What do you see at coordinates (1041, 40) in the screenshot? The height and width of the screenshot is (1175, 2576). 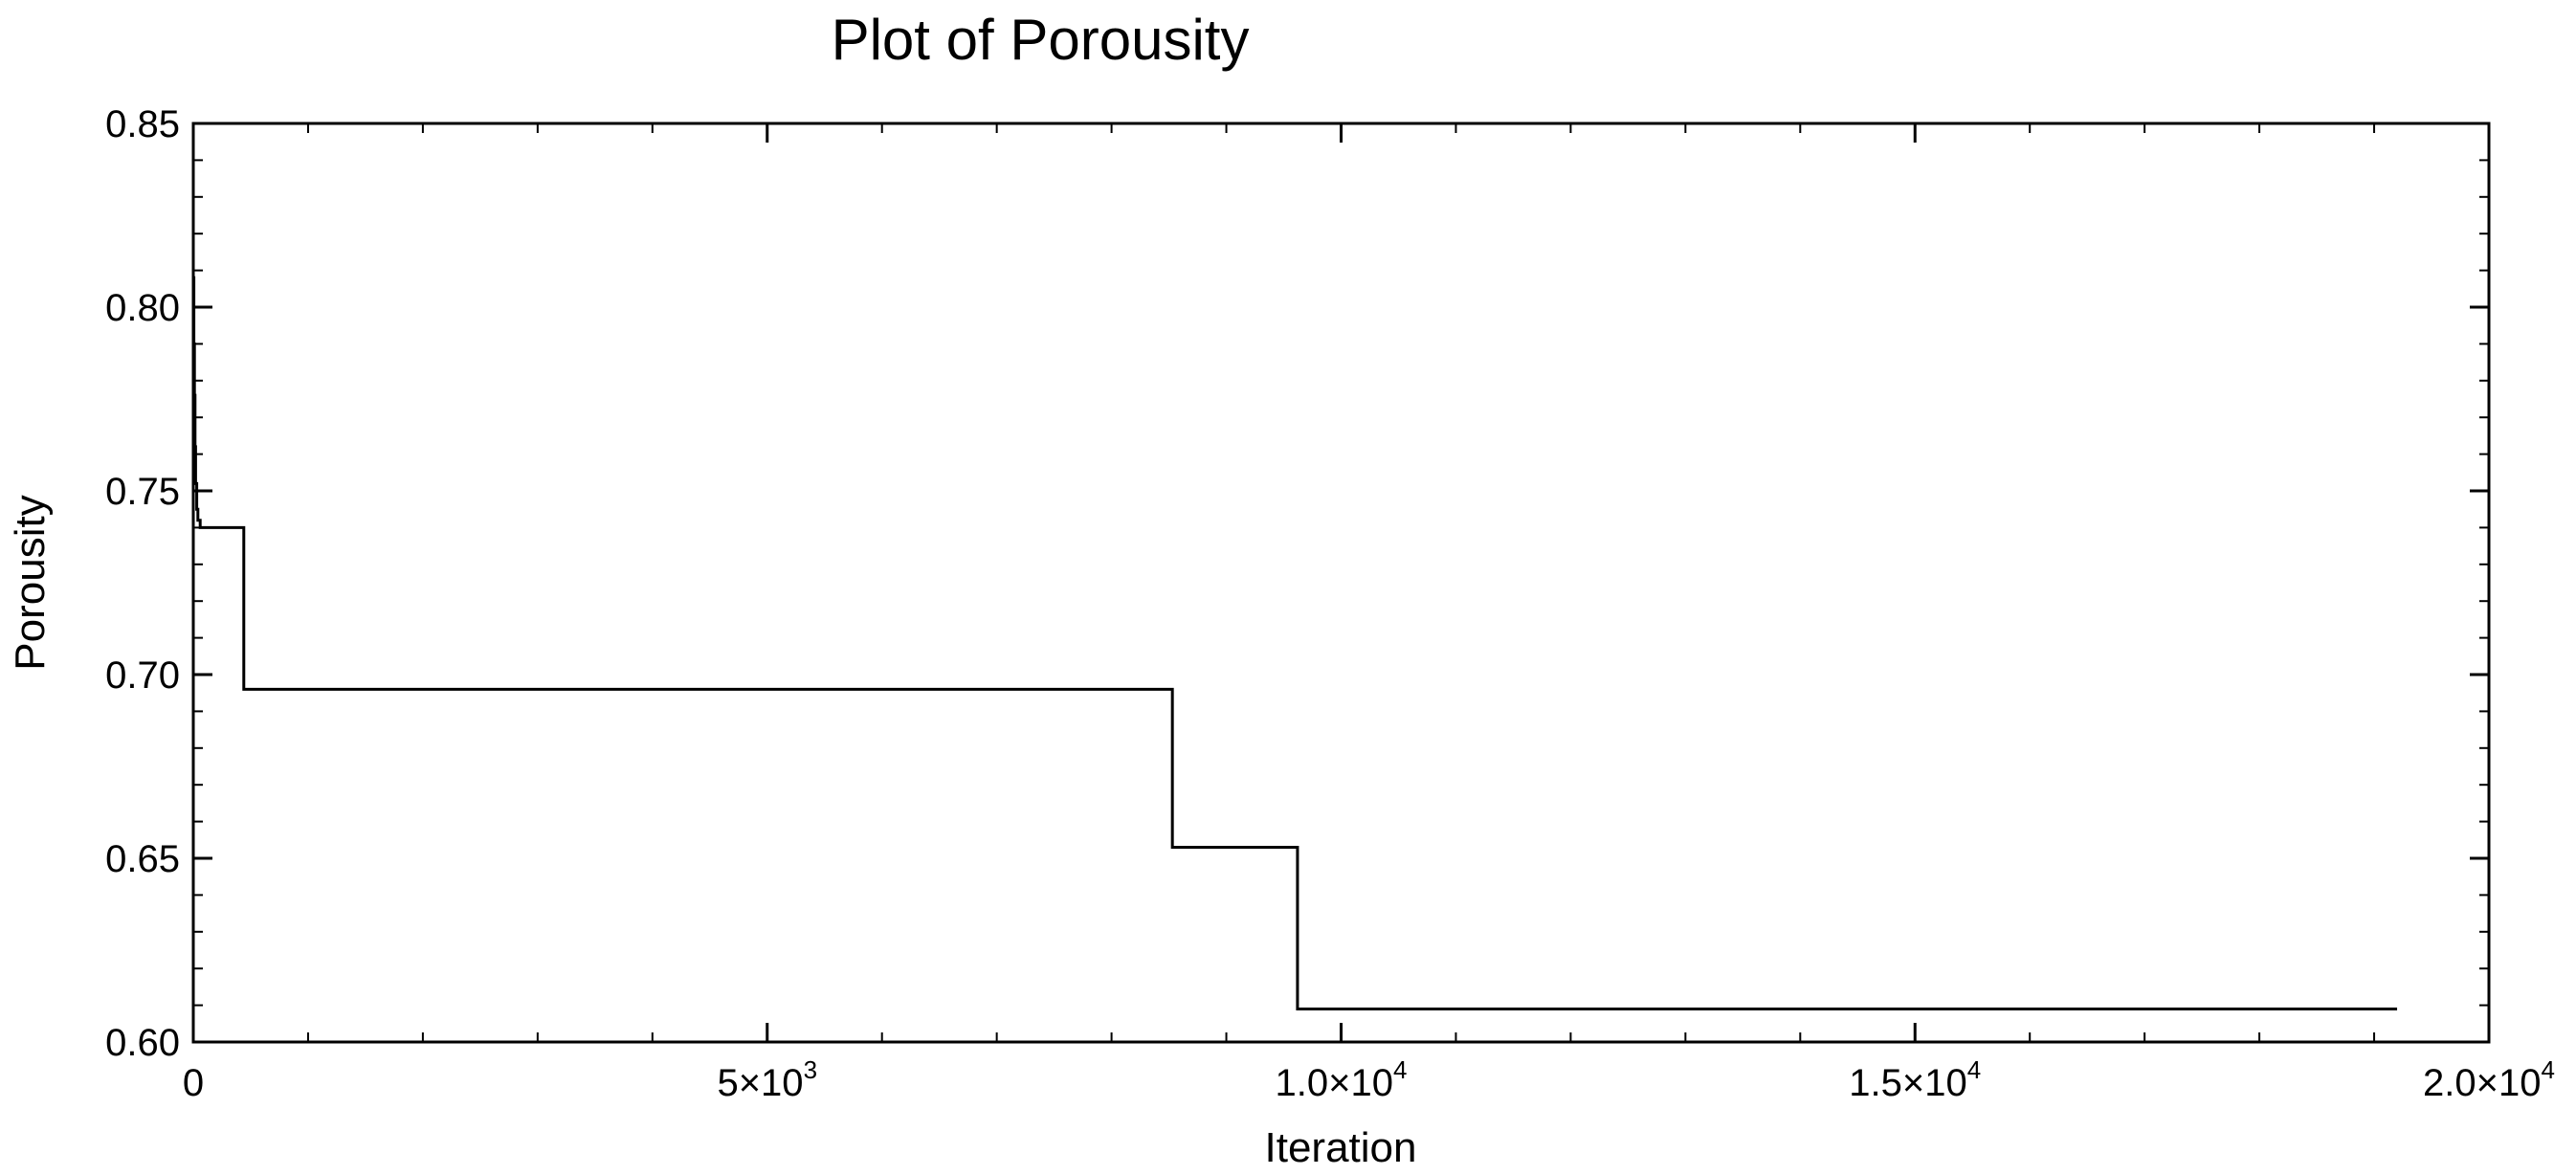 I see `chart-title: Plot of Porousity` at bounding box center [1041, 40].